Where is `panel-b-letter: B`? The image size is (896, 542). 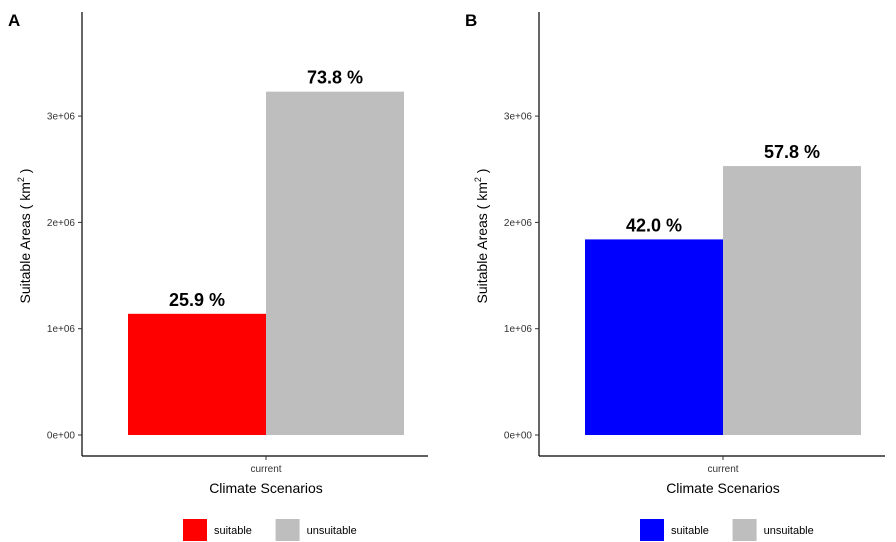 panel-b-letter: B is located at coordinates (471, 20).